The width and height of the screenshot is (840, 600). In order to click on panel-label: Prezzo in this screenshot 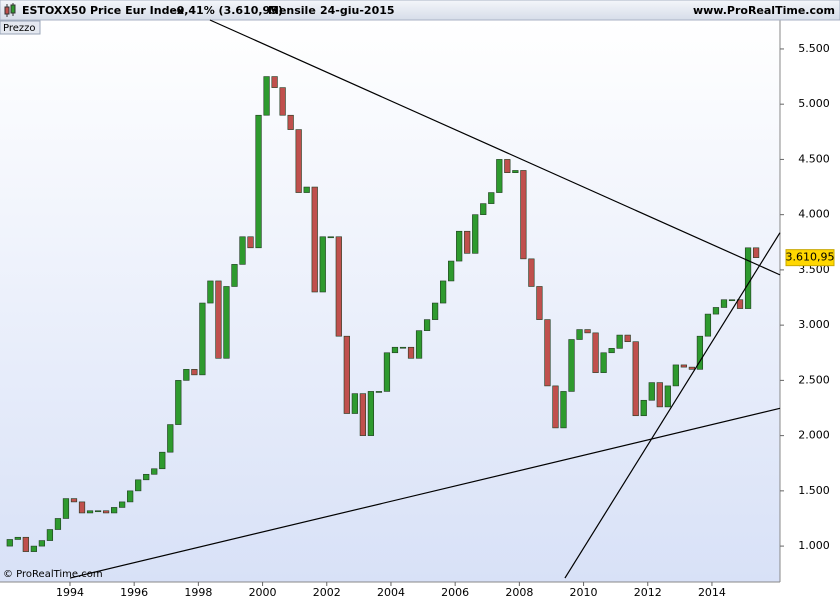, I will do `click(19, 28)`.